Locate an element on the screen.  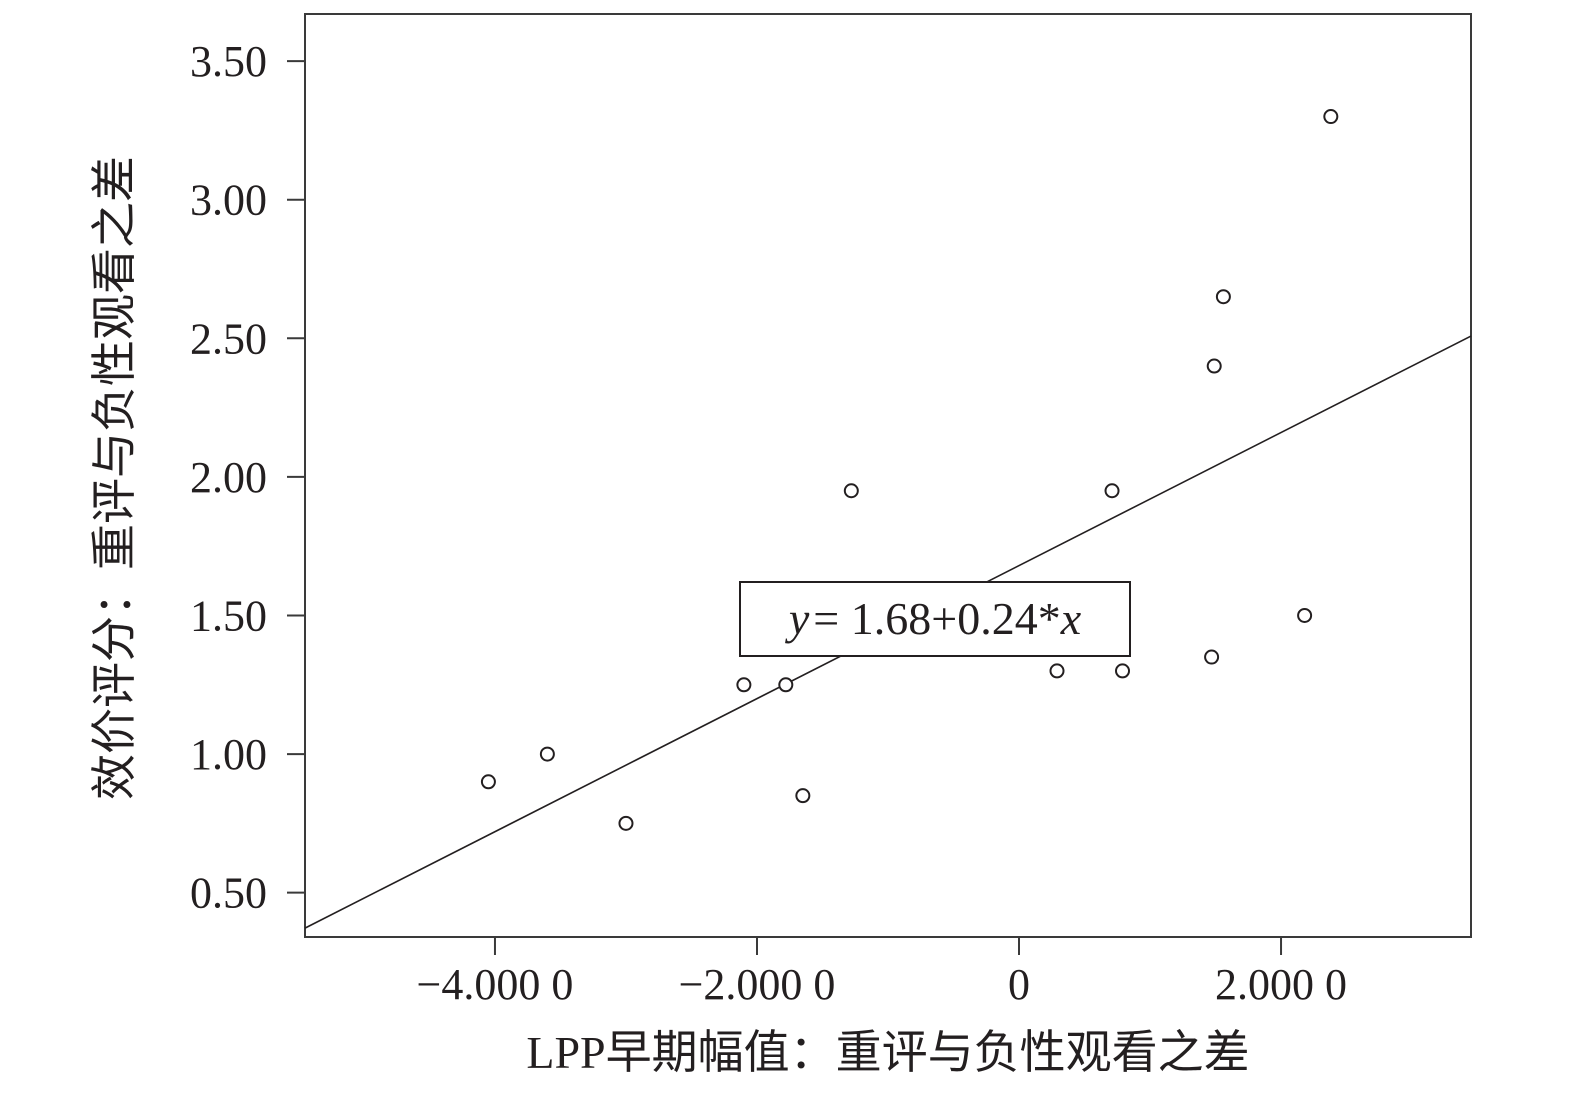
x-axis: −4.000 0 −2.000 0 0 2.000 0 is located at coordinates (882, 973).